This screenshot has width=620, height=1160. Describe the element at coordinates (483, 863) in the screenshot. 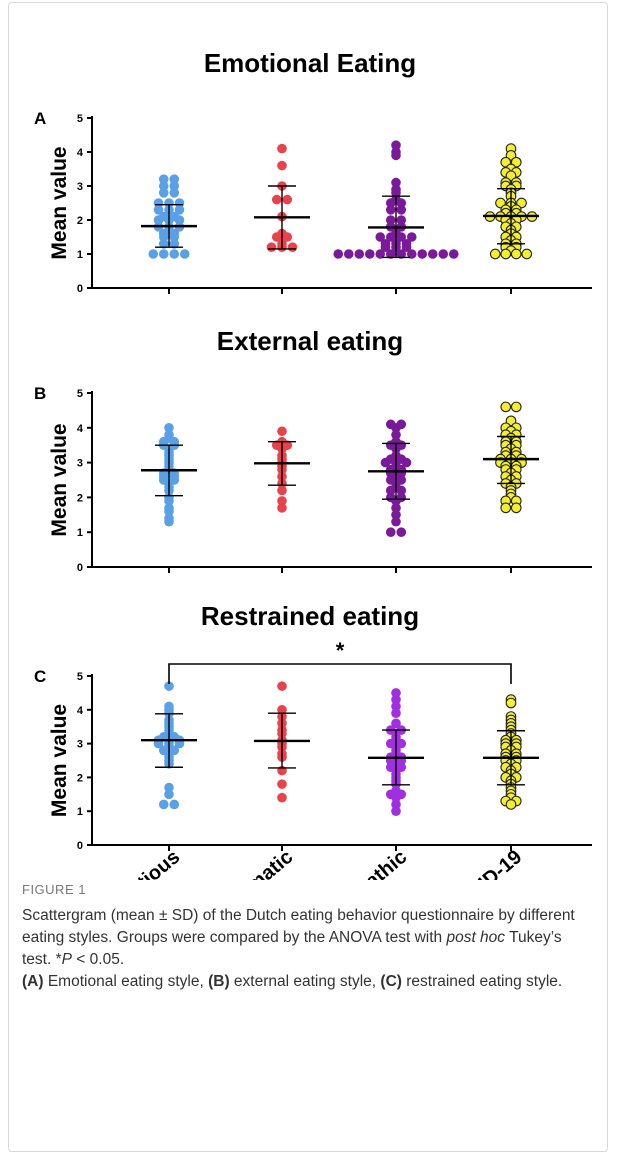

I see `category-label: COVID-19` at that location.